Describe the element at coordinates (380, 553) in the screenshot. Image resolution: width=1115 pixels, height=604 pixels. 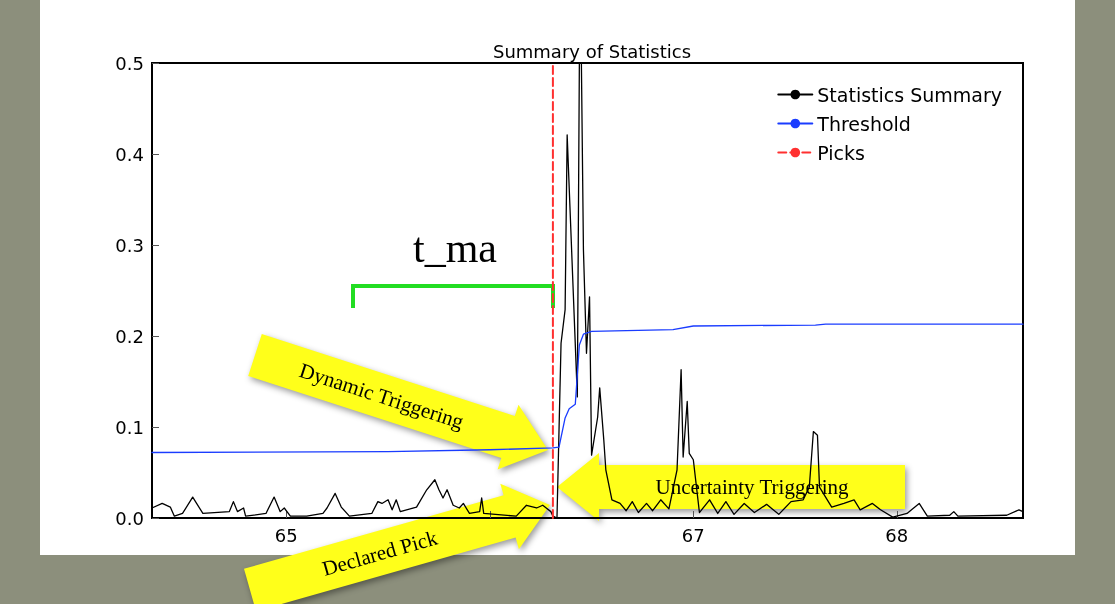
I see `text: Declared Pick` at that location.